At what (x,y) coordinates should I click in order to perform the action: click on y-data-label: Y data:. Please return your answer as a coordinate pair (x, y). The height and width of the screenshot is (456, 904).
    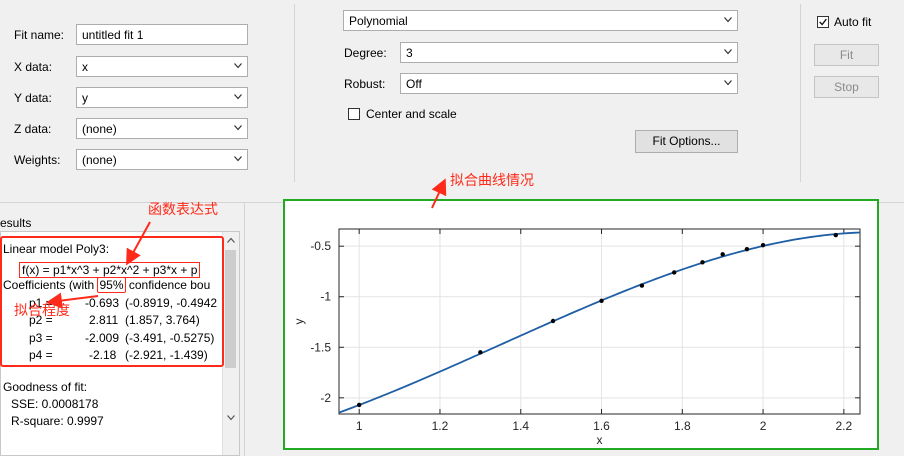
    Looking at the image, I should click on (33, 98).